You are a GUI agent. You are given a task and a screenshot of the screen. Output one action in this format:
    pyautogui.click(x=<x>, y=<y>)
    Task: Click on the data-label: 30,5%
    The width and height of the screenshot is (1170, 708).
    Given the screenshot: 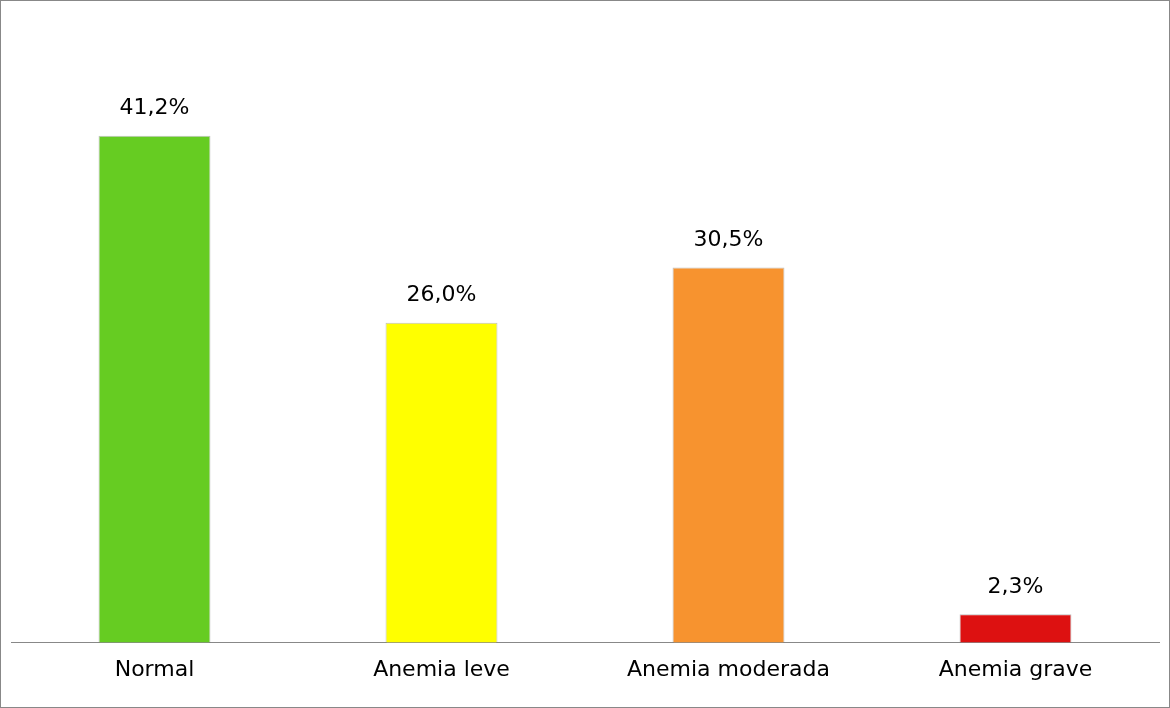 What is the action you would take?
    pyautogui.click(x=728, y=239)
    